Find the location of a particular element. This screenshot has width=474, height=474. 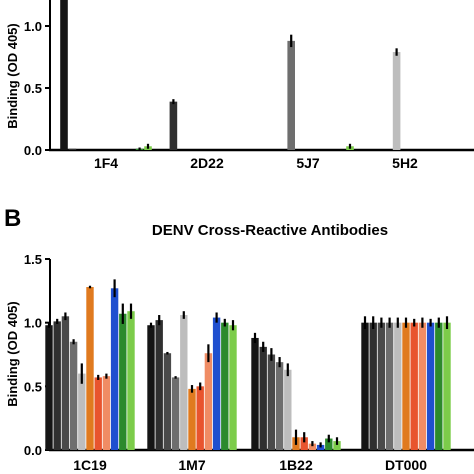

panel-a-y-ticks: 0.0 0.5 1.0 is located at coordinates (37, 88).